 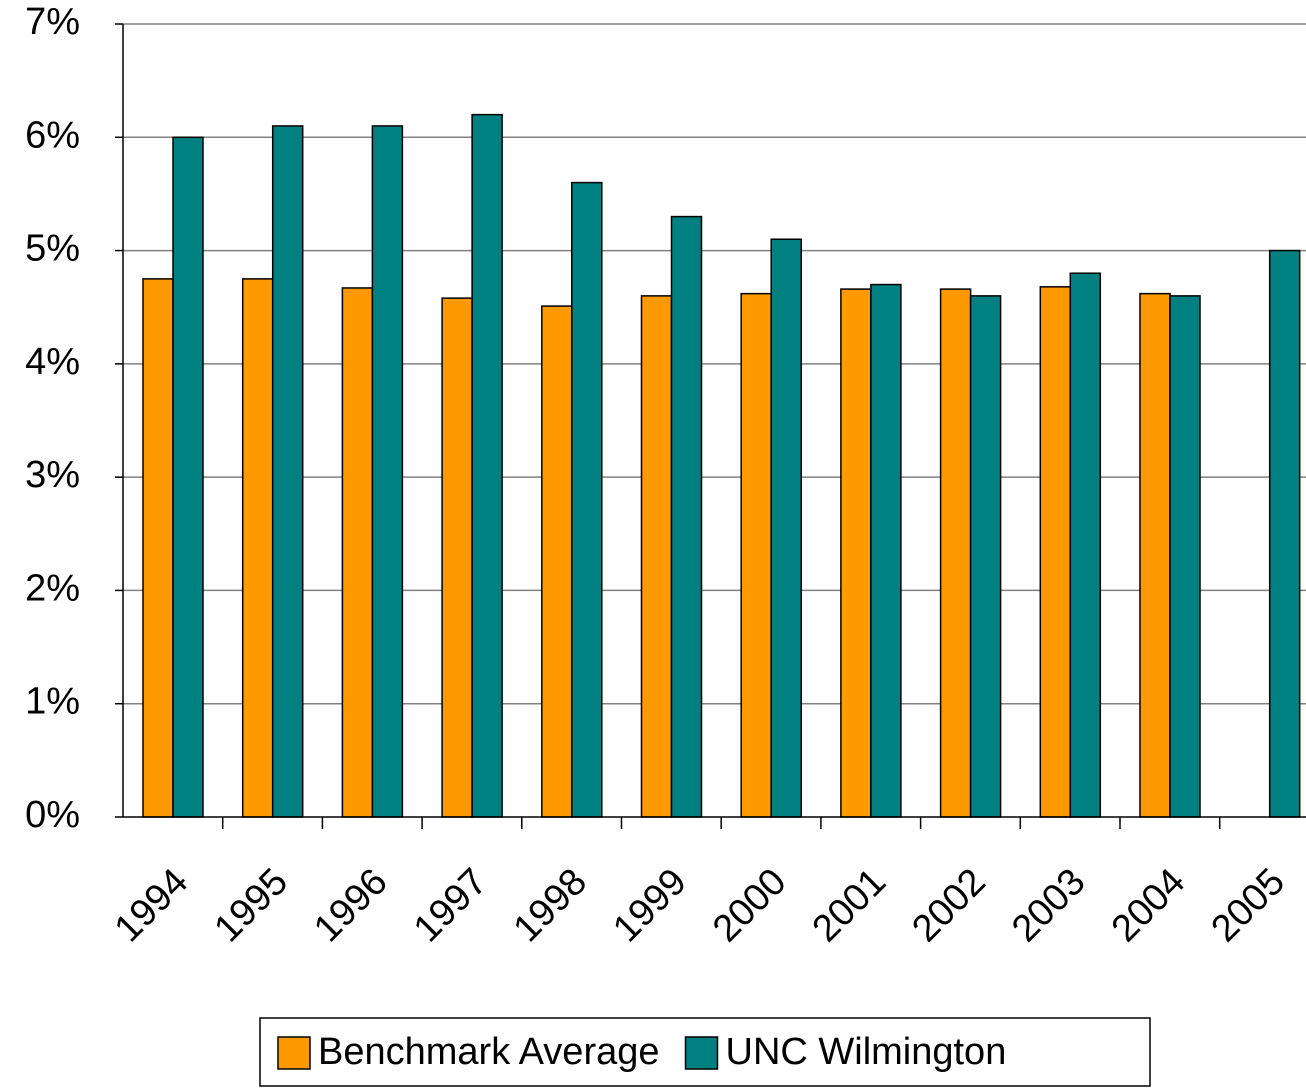 I want to click on y-tick-label: 6%, so click(x=52, y=135).